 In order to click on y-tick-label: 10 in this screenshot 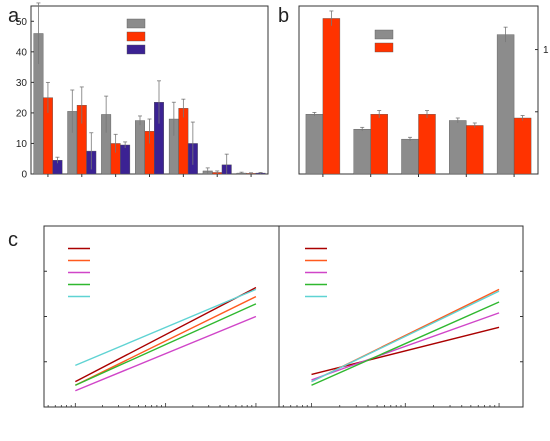, I will do `click(22, 144)`.